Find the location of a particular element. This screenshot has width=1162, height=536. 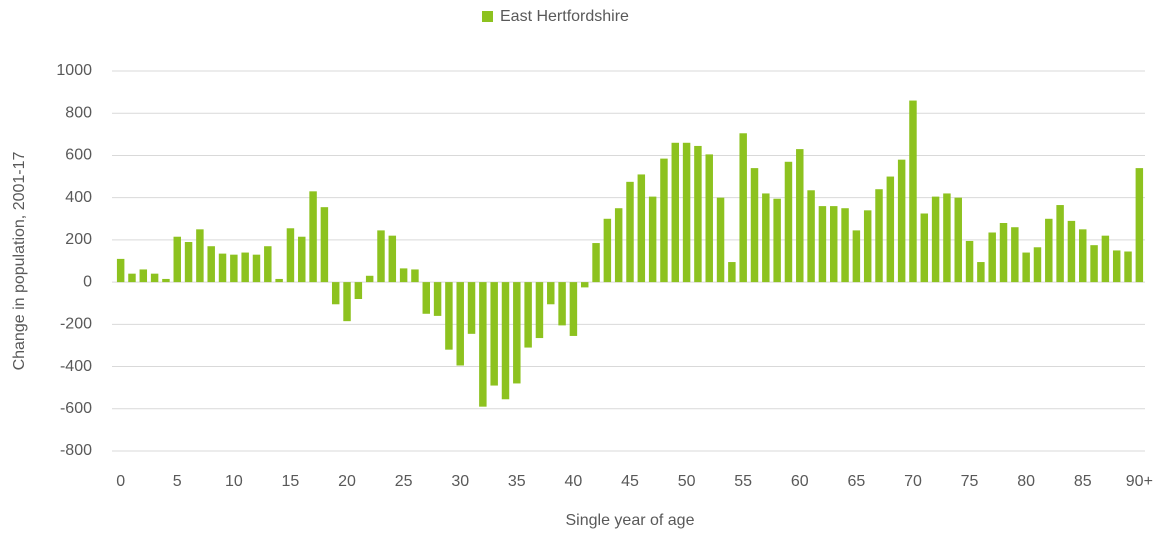

y-tick-label: -200 is located at coordinates (76, 324).